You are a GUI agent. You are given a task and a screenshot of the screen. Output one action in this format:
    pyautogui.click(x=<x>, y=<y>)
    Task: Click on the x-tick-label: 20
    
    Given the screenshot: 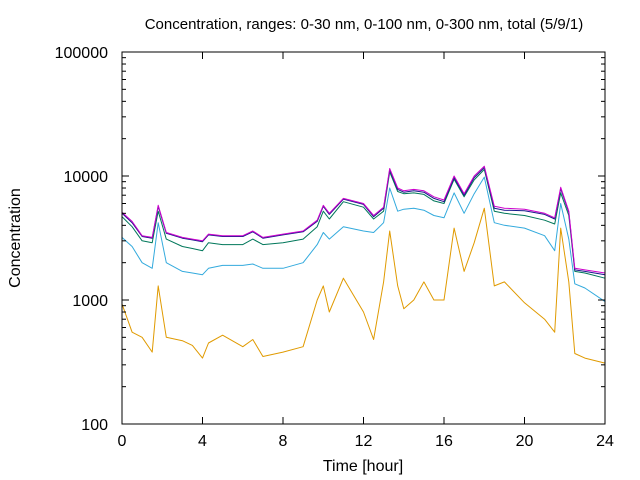 What is the action you would take?
    pyautogui.click(x=525, y=441)
    